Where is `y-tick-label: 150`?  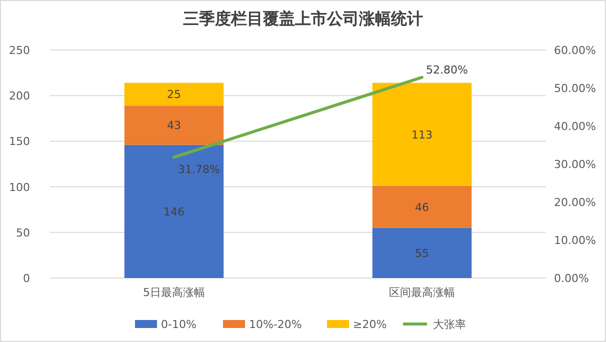 y-tick-label: 150 is located at coordinates (19, 141).